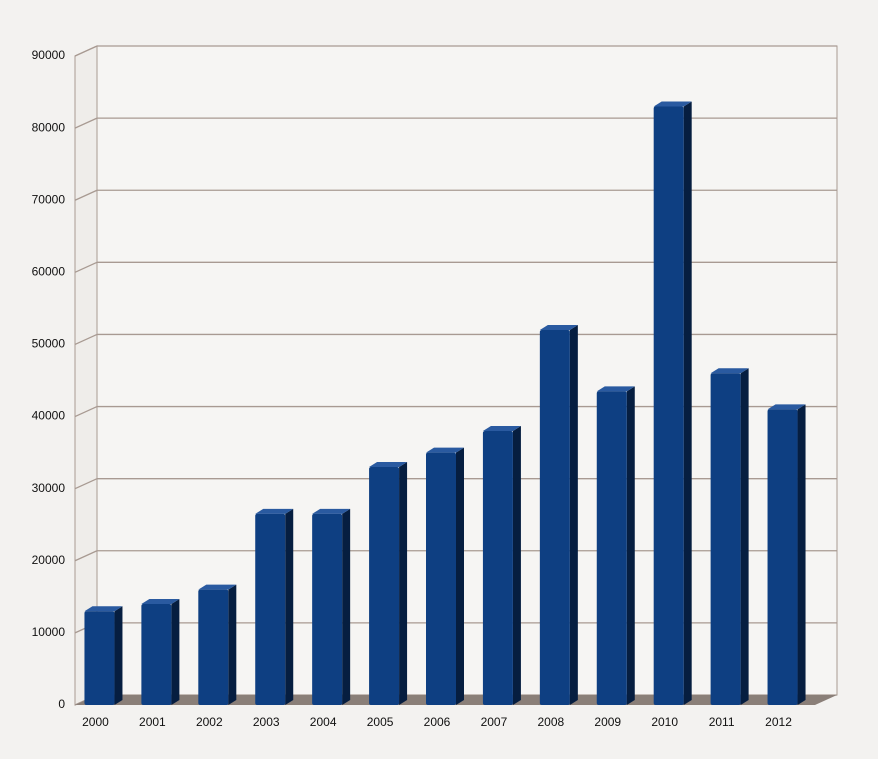 The image size is (878, 759). What do you see at coordinates (49, 416) in the screenshot?
I see `y-tick-label: 40000` at bounding box center [49, 416].